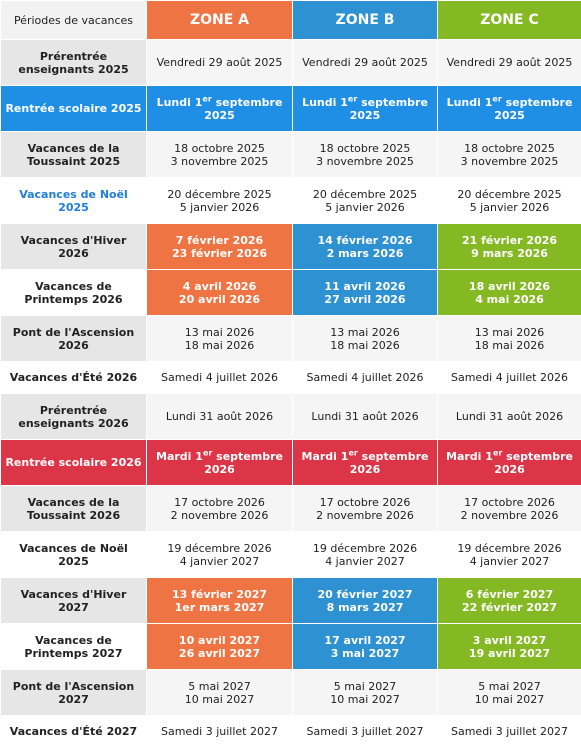  What do you see at coordinates (73, 154) in the screenshot?
I see `period-label: Vacances de la Toussaint 2025` at bounding box center [73, 154].